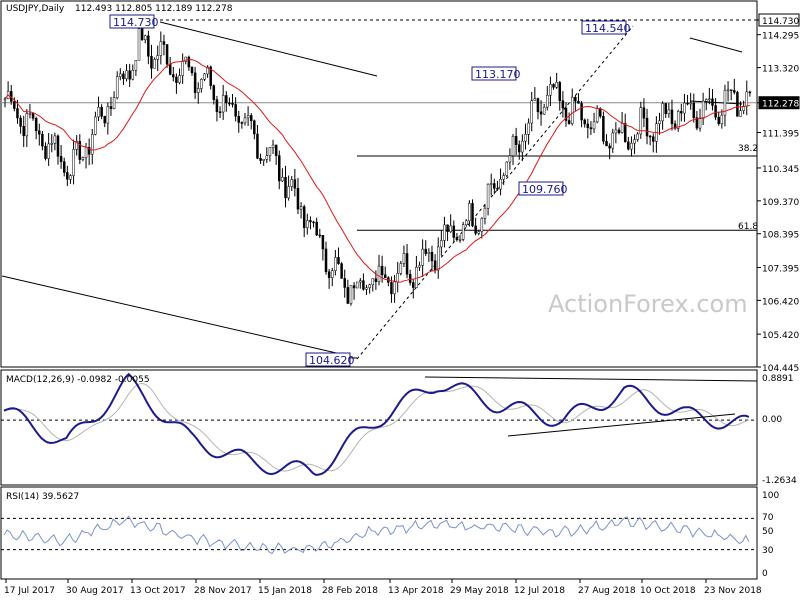  Describe the element at coordinates (29, 591) in the screenshot. I see `date-label: 17 Jul 2017` at that location.